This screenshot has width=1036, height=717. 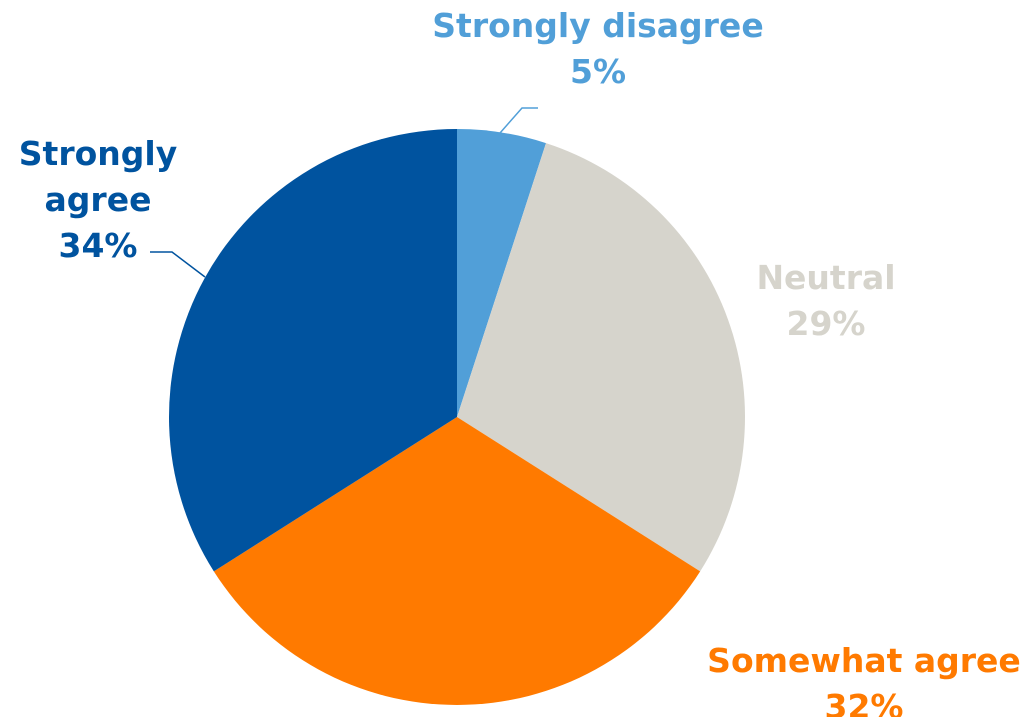 I want to click on data-label-strongly-disagree: Strongly disagree 5%, so click(x=597, y=48).